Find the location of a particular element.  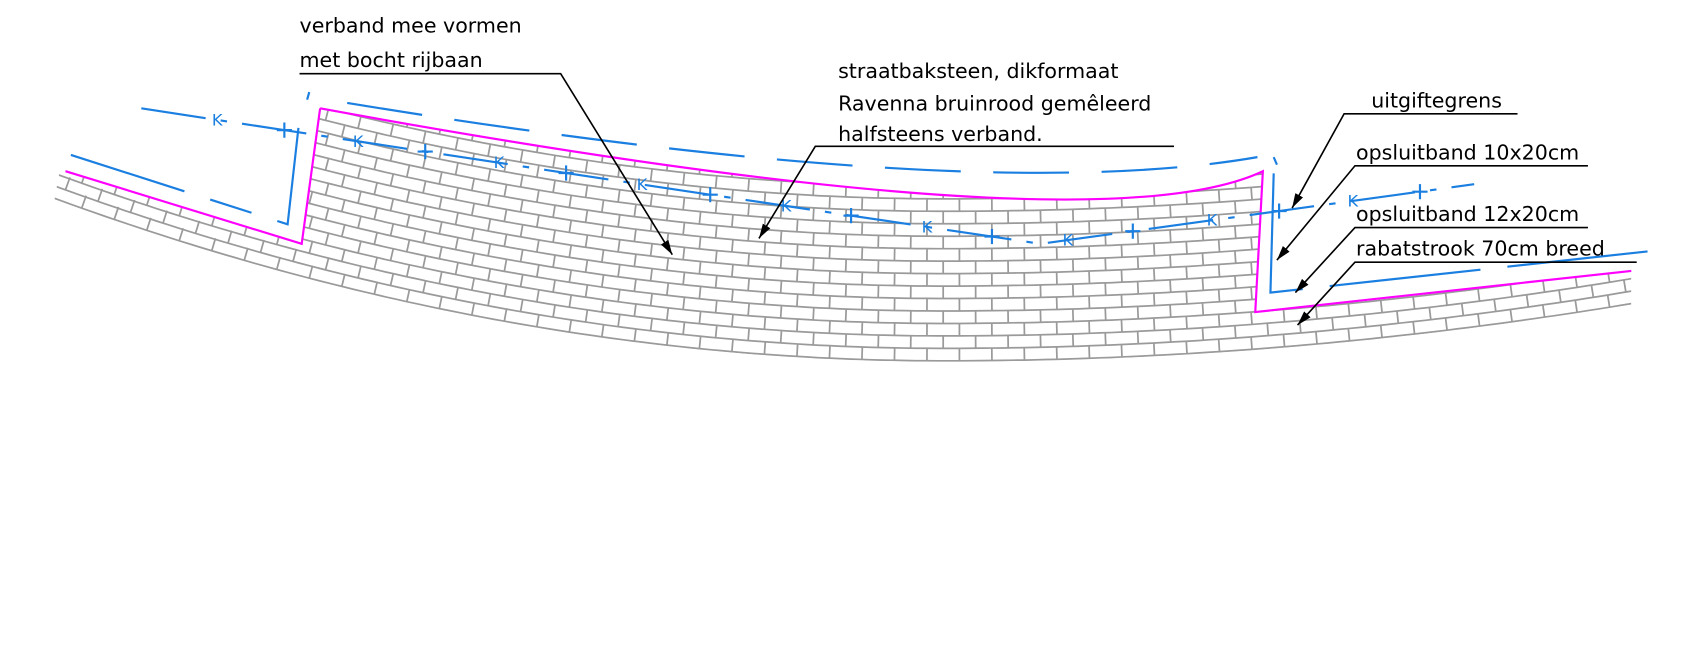

leader is located at coordinates (966, 192).